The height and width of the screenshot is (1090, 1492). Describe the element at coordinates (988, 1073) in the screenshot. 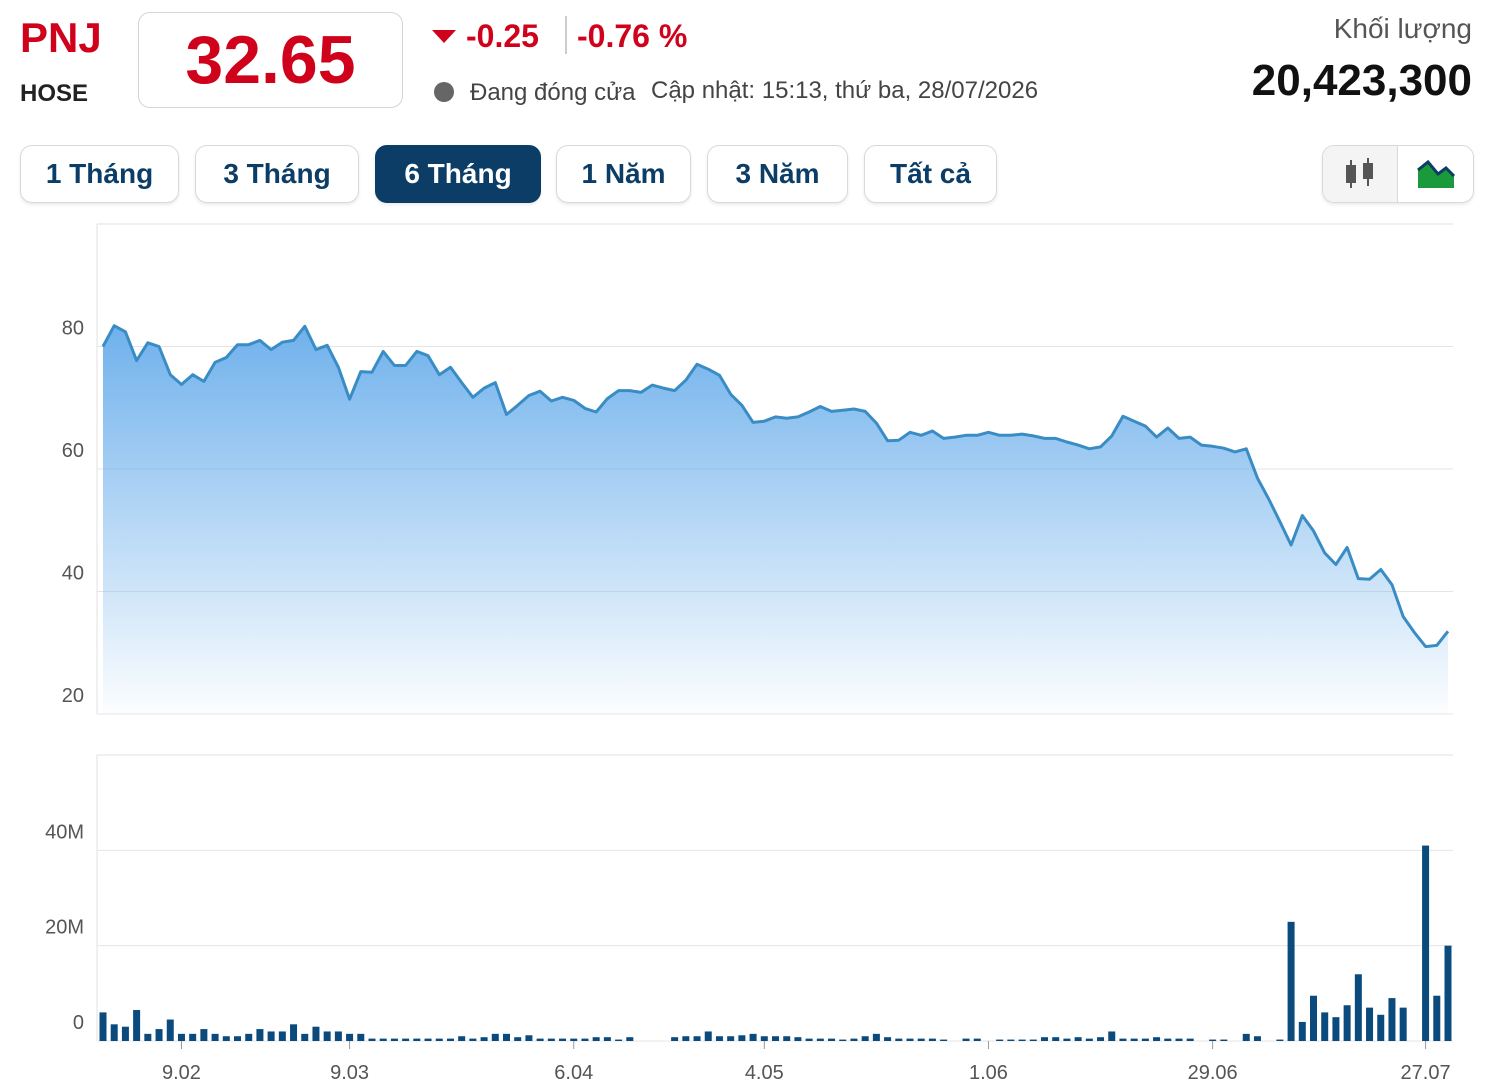

I see `x-tick-label: 1.06` at that location.